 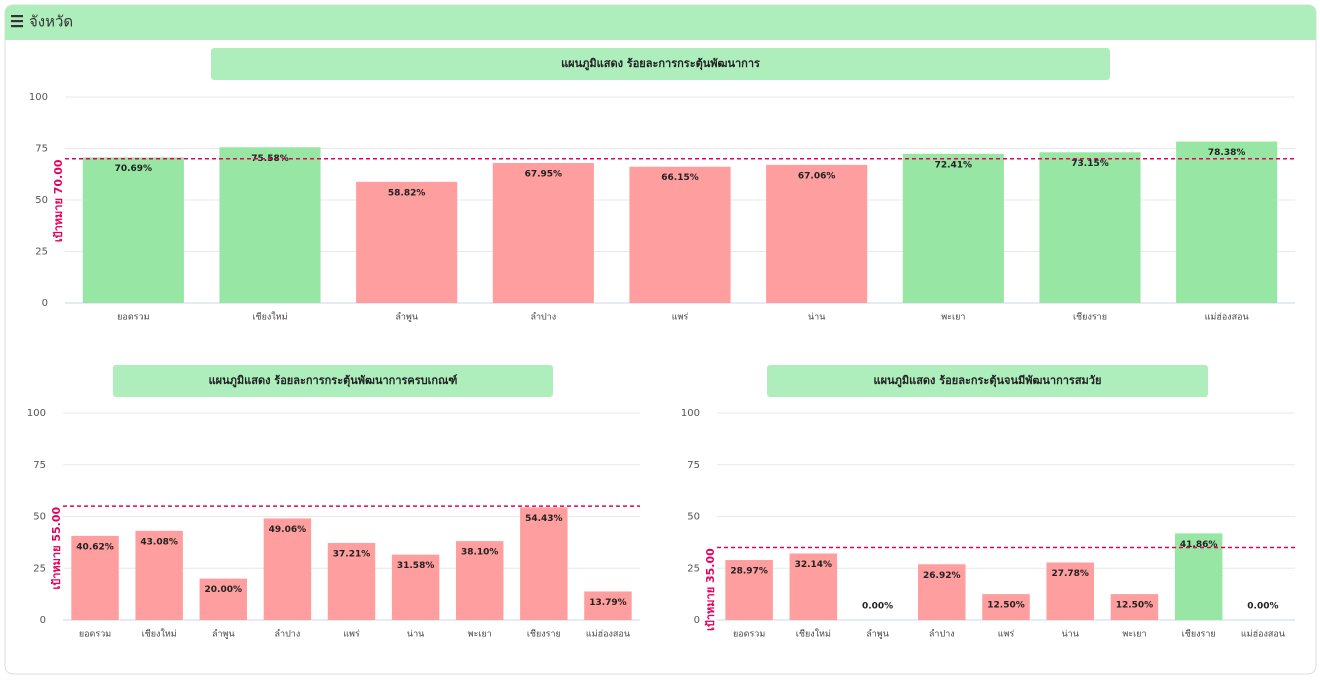 What do you see at coordinates (480, 553) in the screenshot?
I see `value-label: 38.10%` at bounding box center [480, 553].